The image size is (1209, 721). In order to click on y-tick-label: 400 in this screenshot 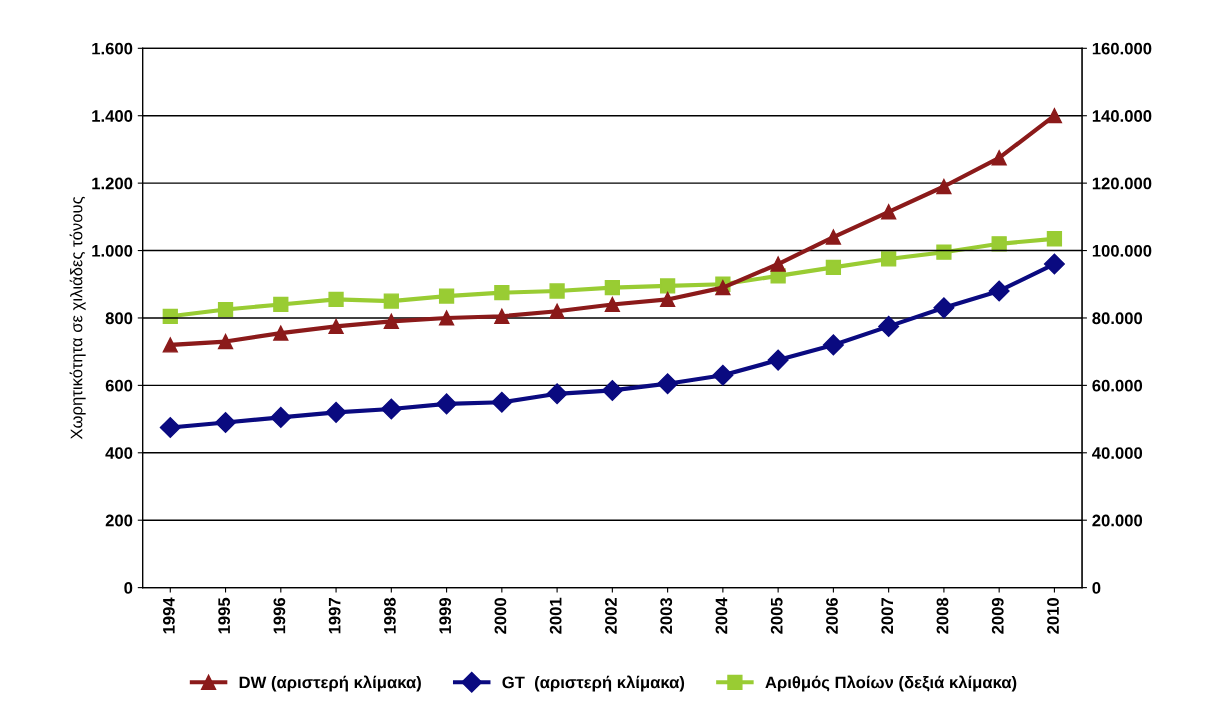, I will do `click(119, 453)`.